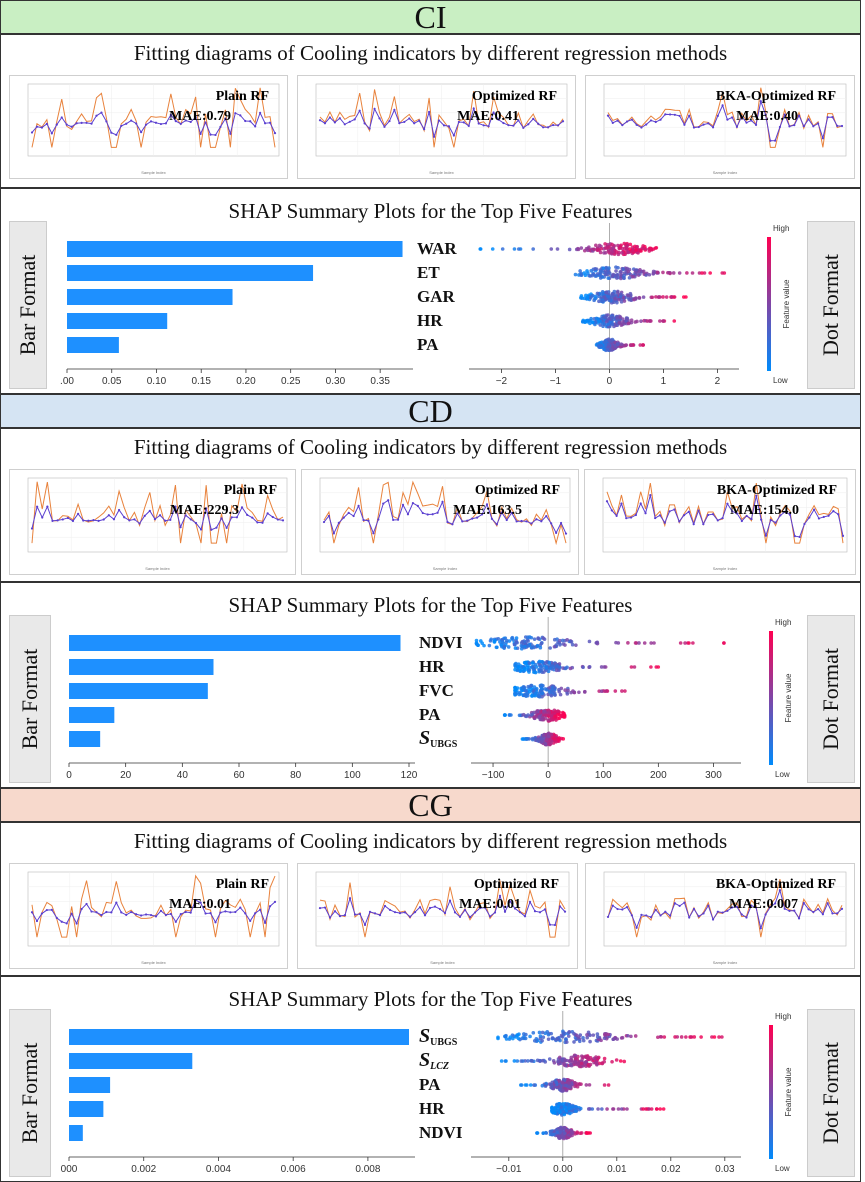 The width and height of the screenshot is (865, 1182). Describe the element at coordinates (441, 121) in the screenshot. I see `predicted-series-line` at that location.